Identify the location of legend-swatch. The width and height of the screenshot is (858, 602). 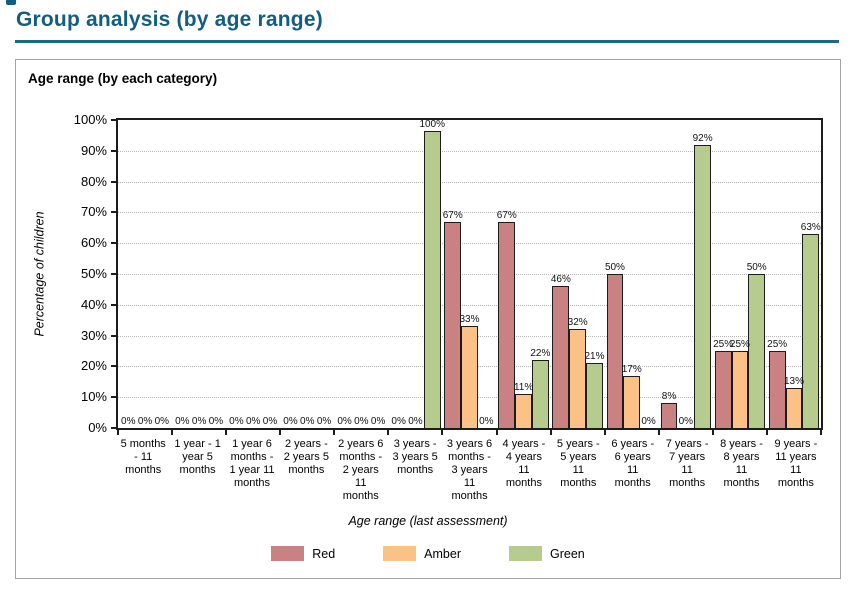
(400, 553).